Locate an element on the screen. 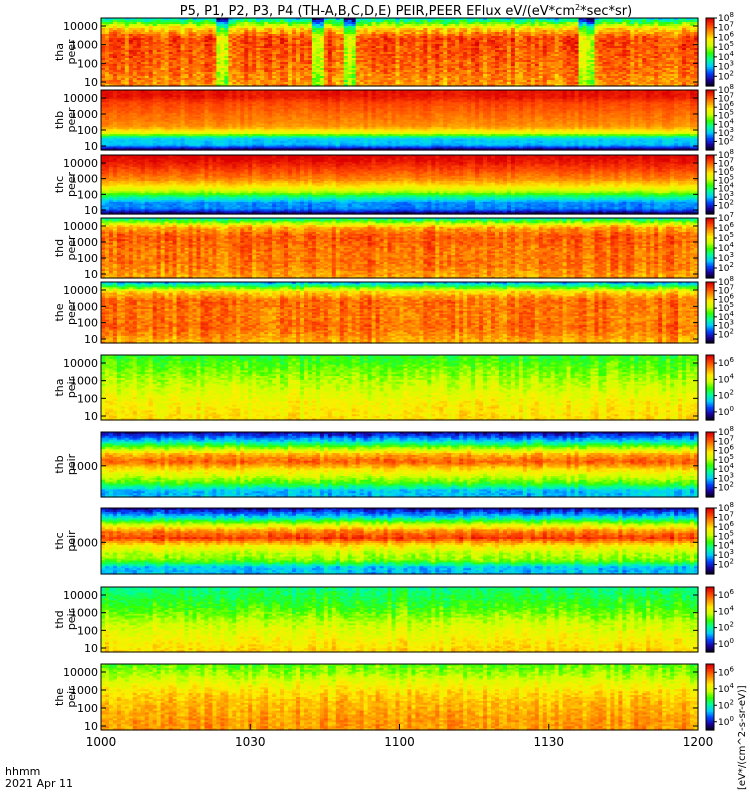  x-tick-label: 1000 is located at coordinates (101, 742).